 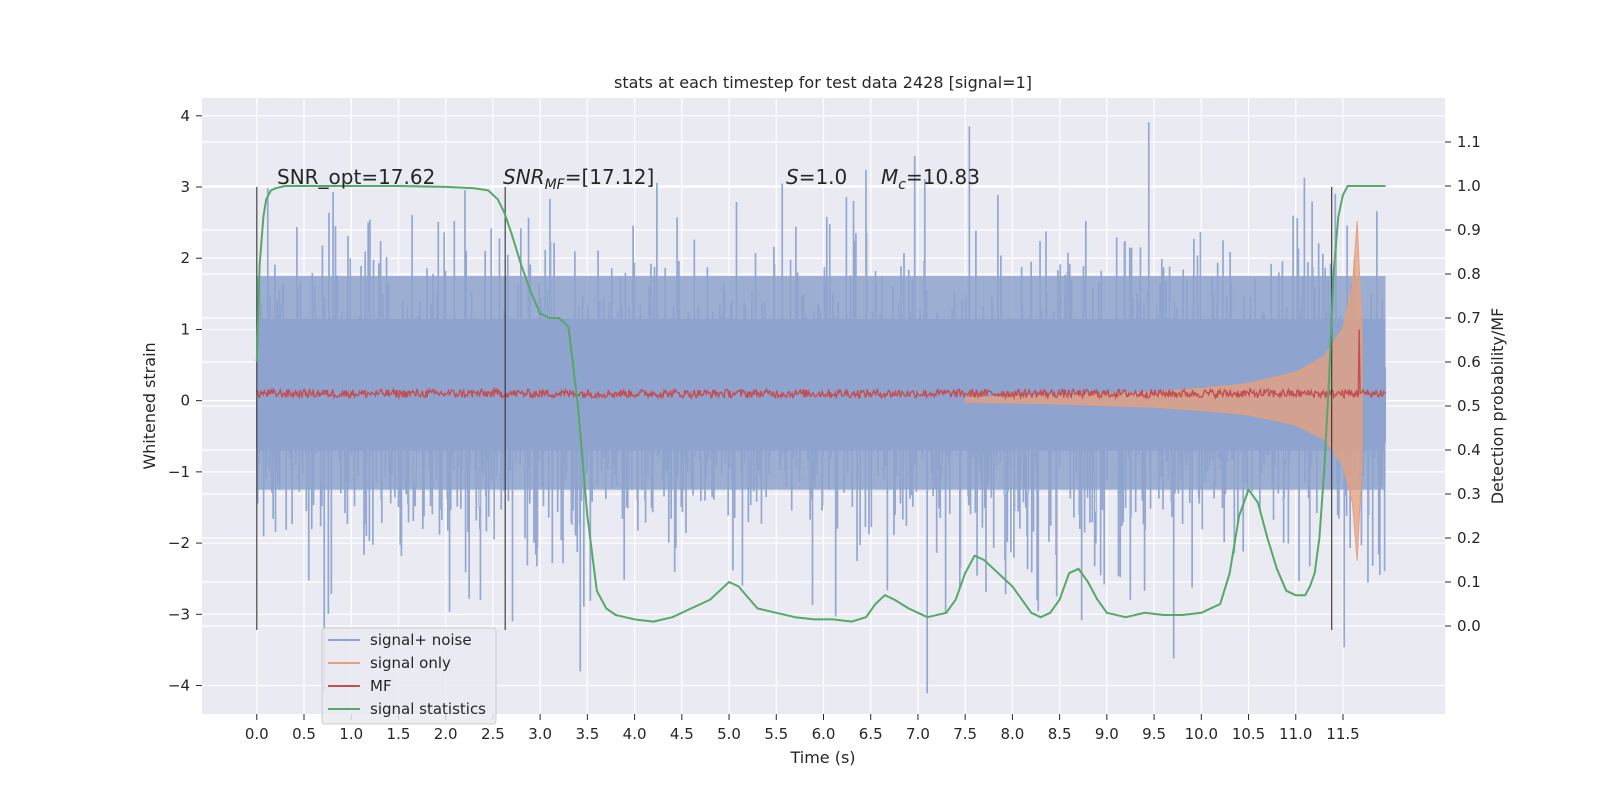 I want to click on annotation-mc-subscript: c, so click(x=902, y=185).